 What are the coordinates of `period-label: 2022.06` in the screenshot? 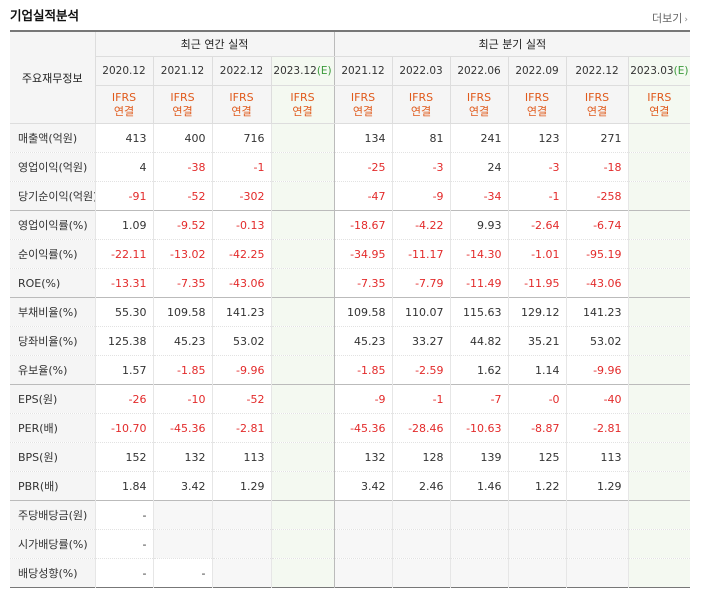 It's located at (479, 71).